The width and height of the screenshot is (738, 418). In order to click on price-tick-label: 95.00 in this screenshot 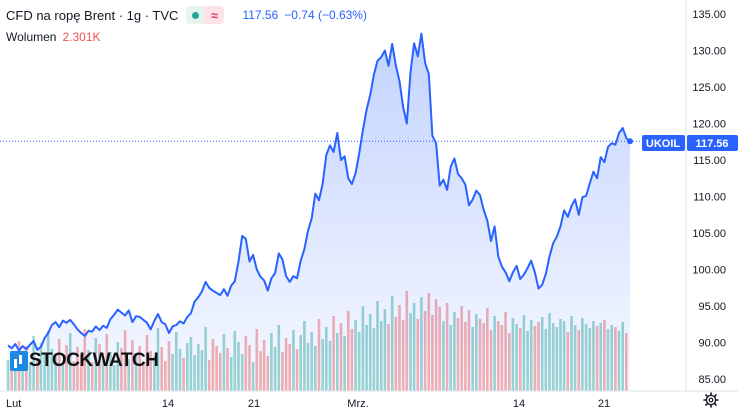, I will do `click(712, 307)`.